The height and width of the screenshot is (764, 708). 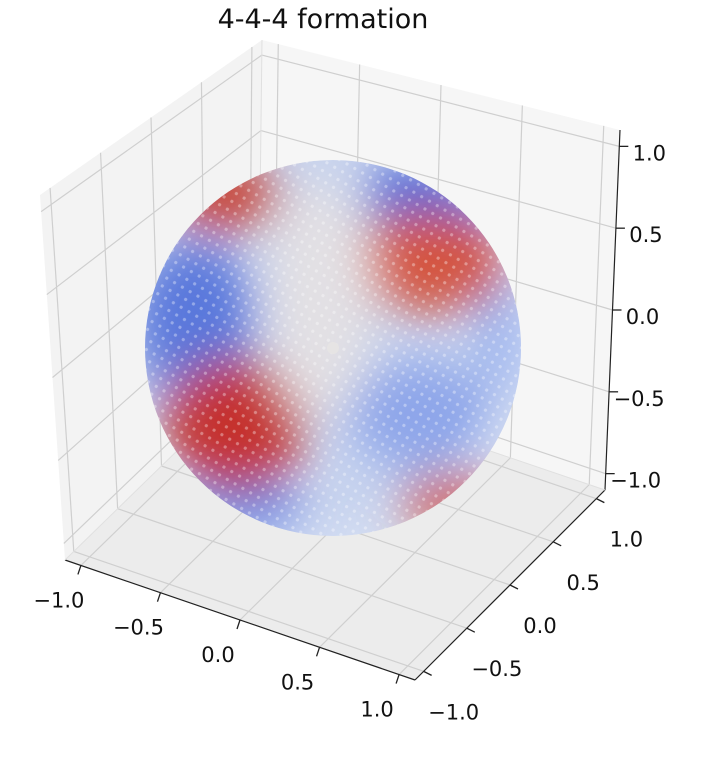 I want to click on z-tick-label: 0.0, so click(x=642, y=317).